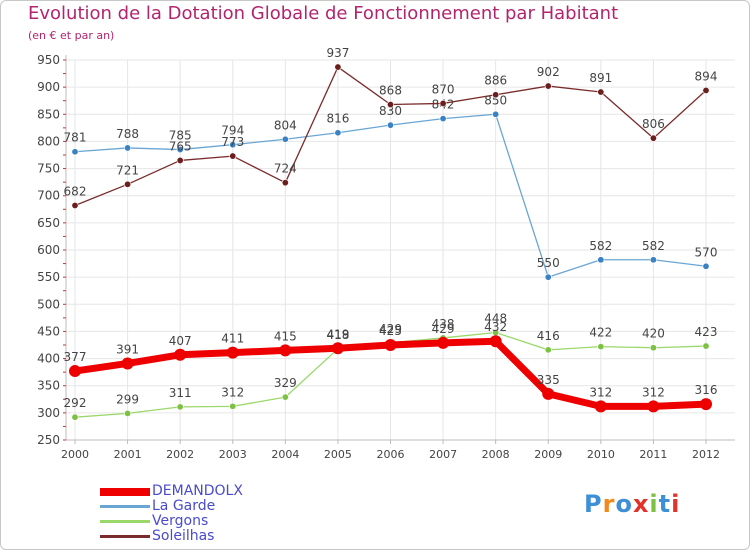 This screenshot has height=550, width=750. Describe the element at coordinates (127, 399) in the screenshot. I see `data-label-vergons: 299` at that location.